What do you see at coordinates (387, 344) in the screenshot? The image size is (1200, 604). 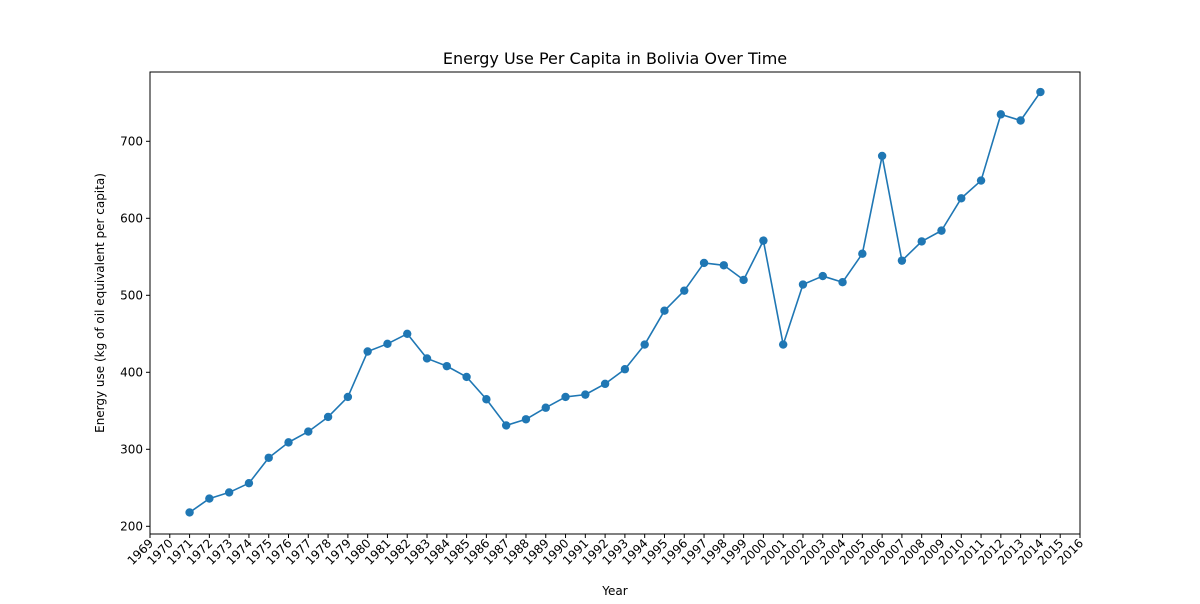 I see `data-point-1981` at bounding box center [387, 344].